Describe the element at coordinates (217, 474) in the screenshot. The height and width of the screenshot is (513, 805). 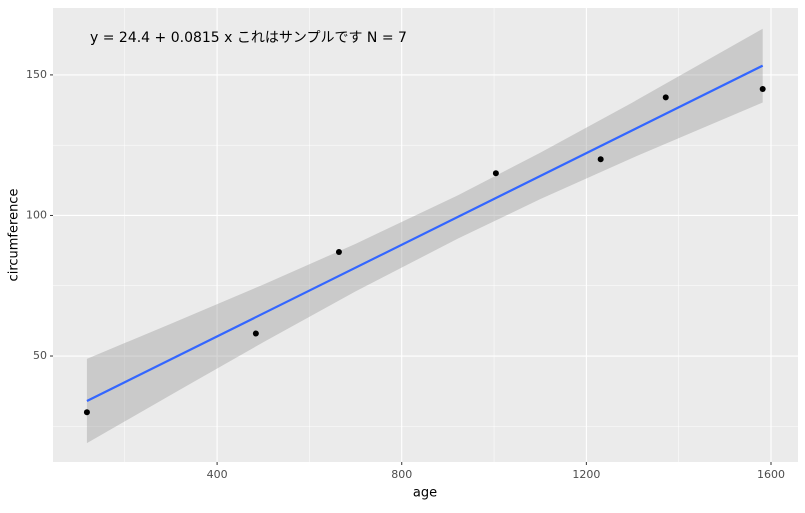
I see `x-tick-label: 400` at that location.